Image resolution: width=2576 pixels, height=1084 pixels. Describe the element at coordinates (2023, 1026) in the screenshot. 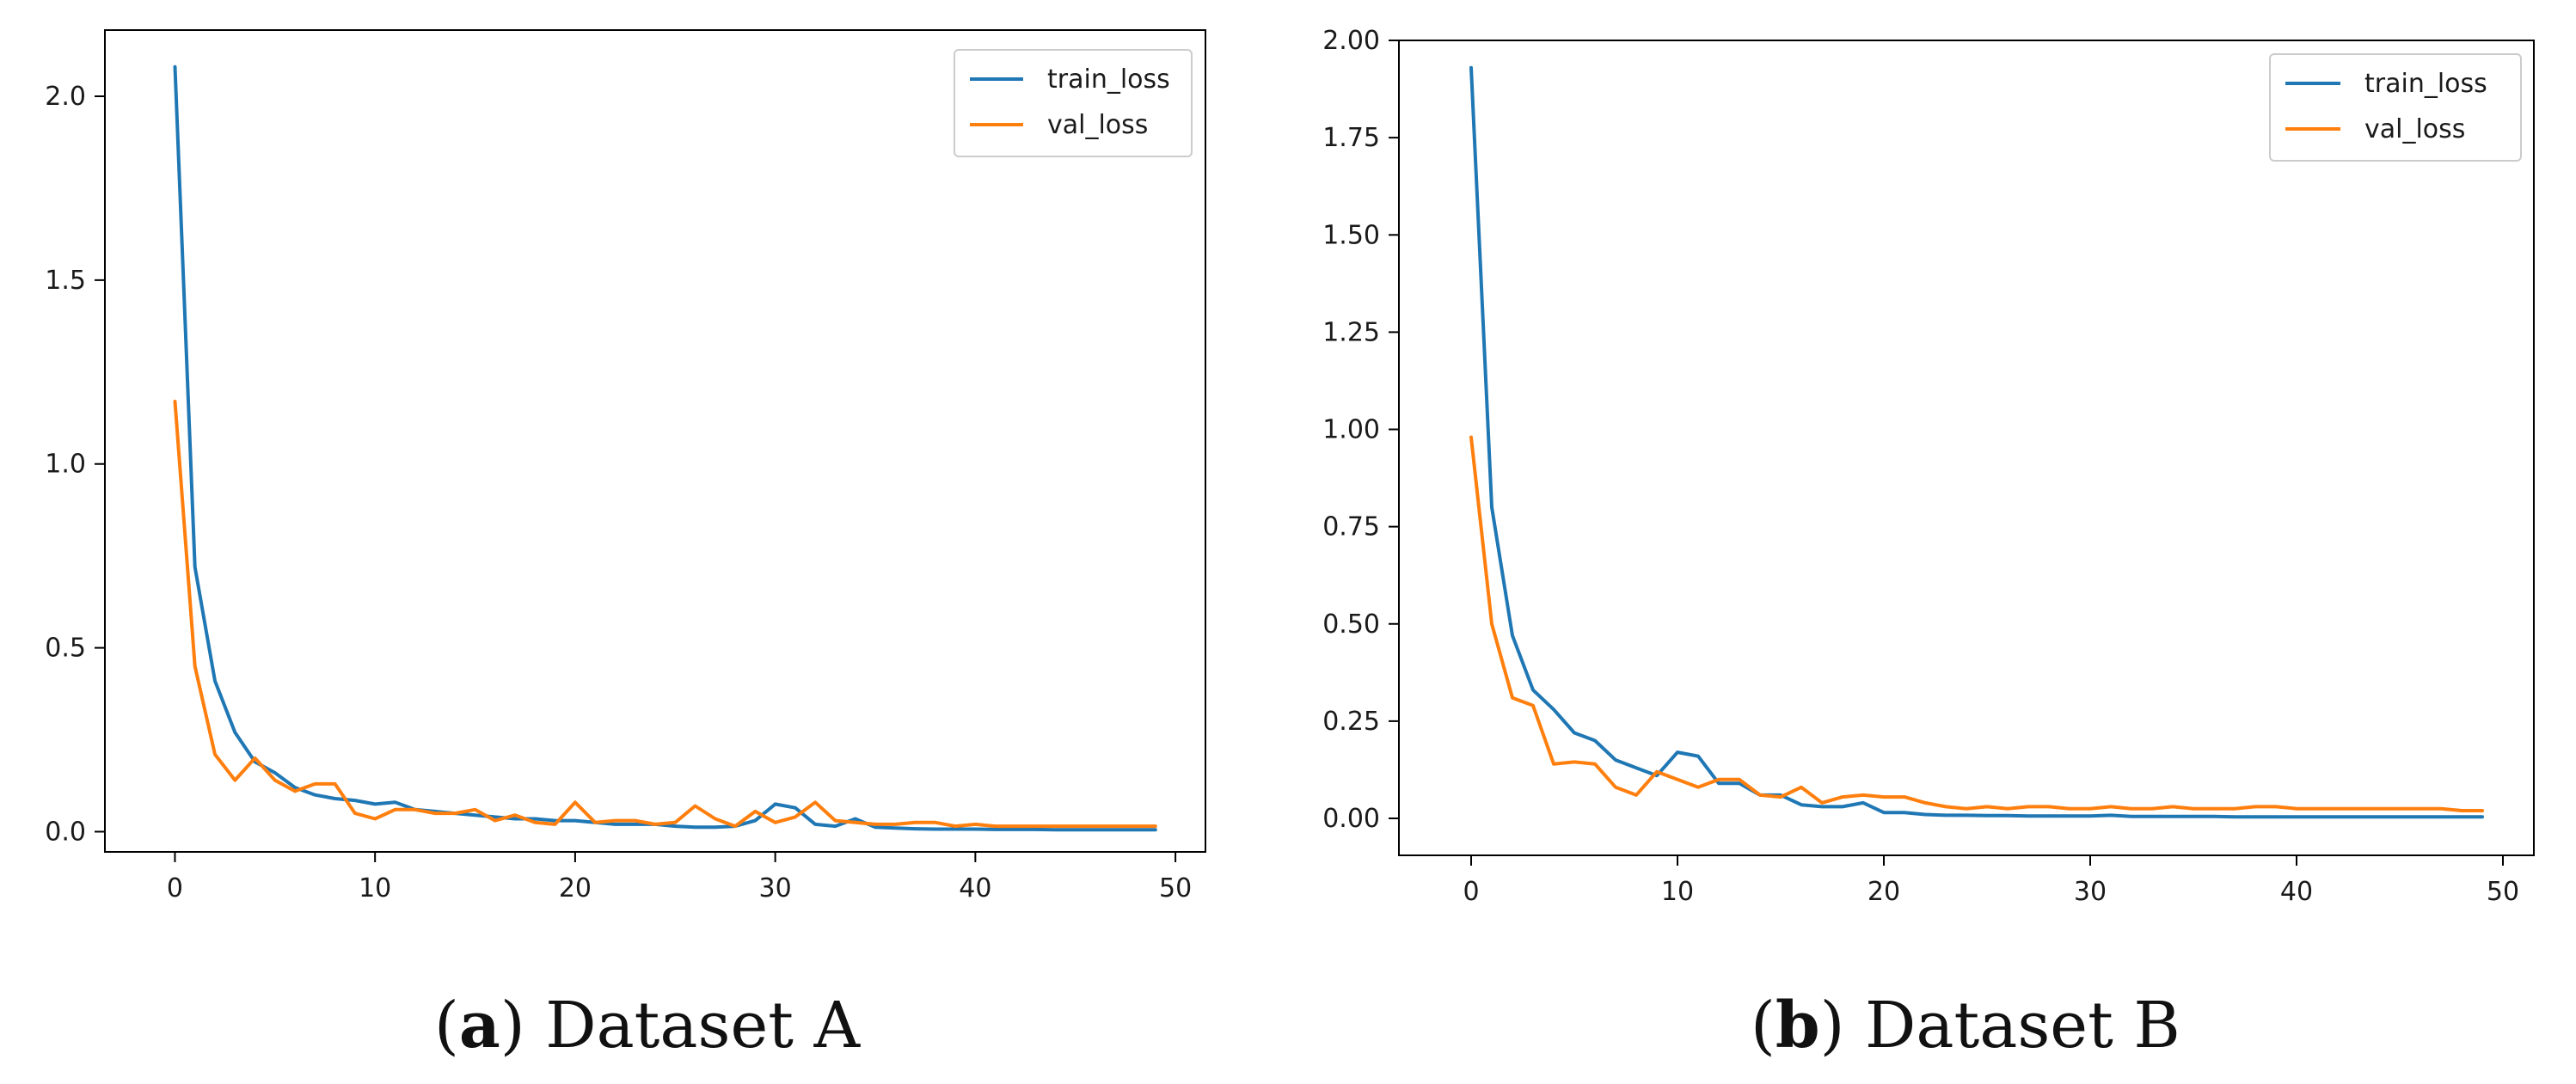

I see `panel-b-caption-title: Dataset B` at that location.